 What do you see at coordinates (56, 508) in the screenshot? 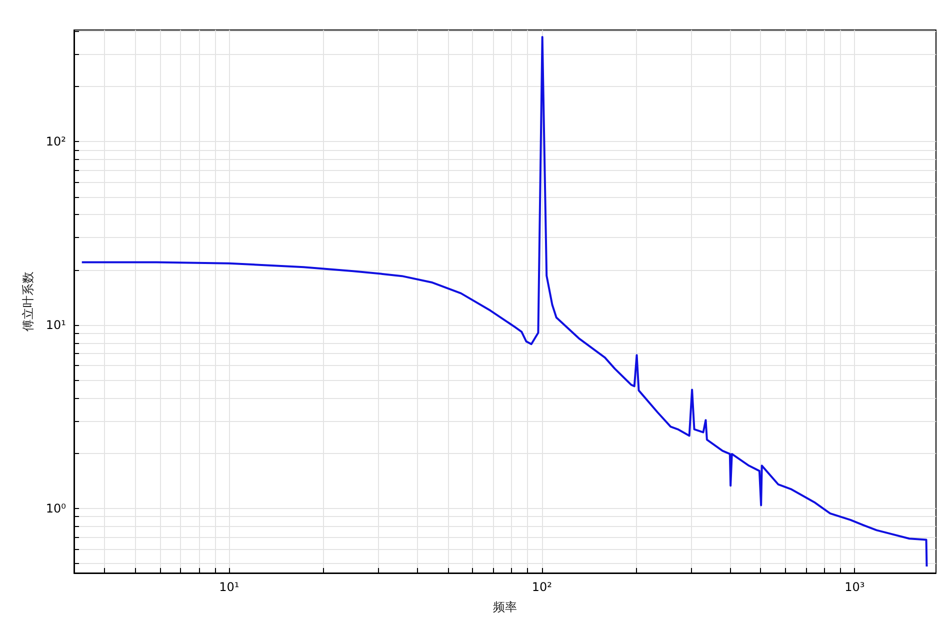
I see `y-tick-label: 10⁰` at bounding box center [56, 508].